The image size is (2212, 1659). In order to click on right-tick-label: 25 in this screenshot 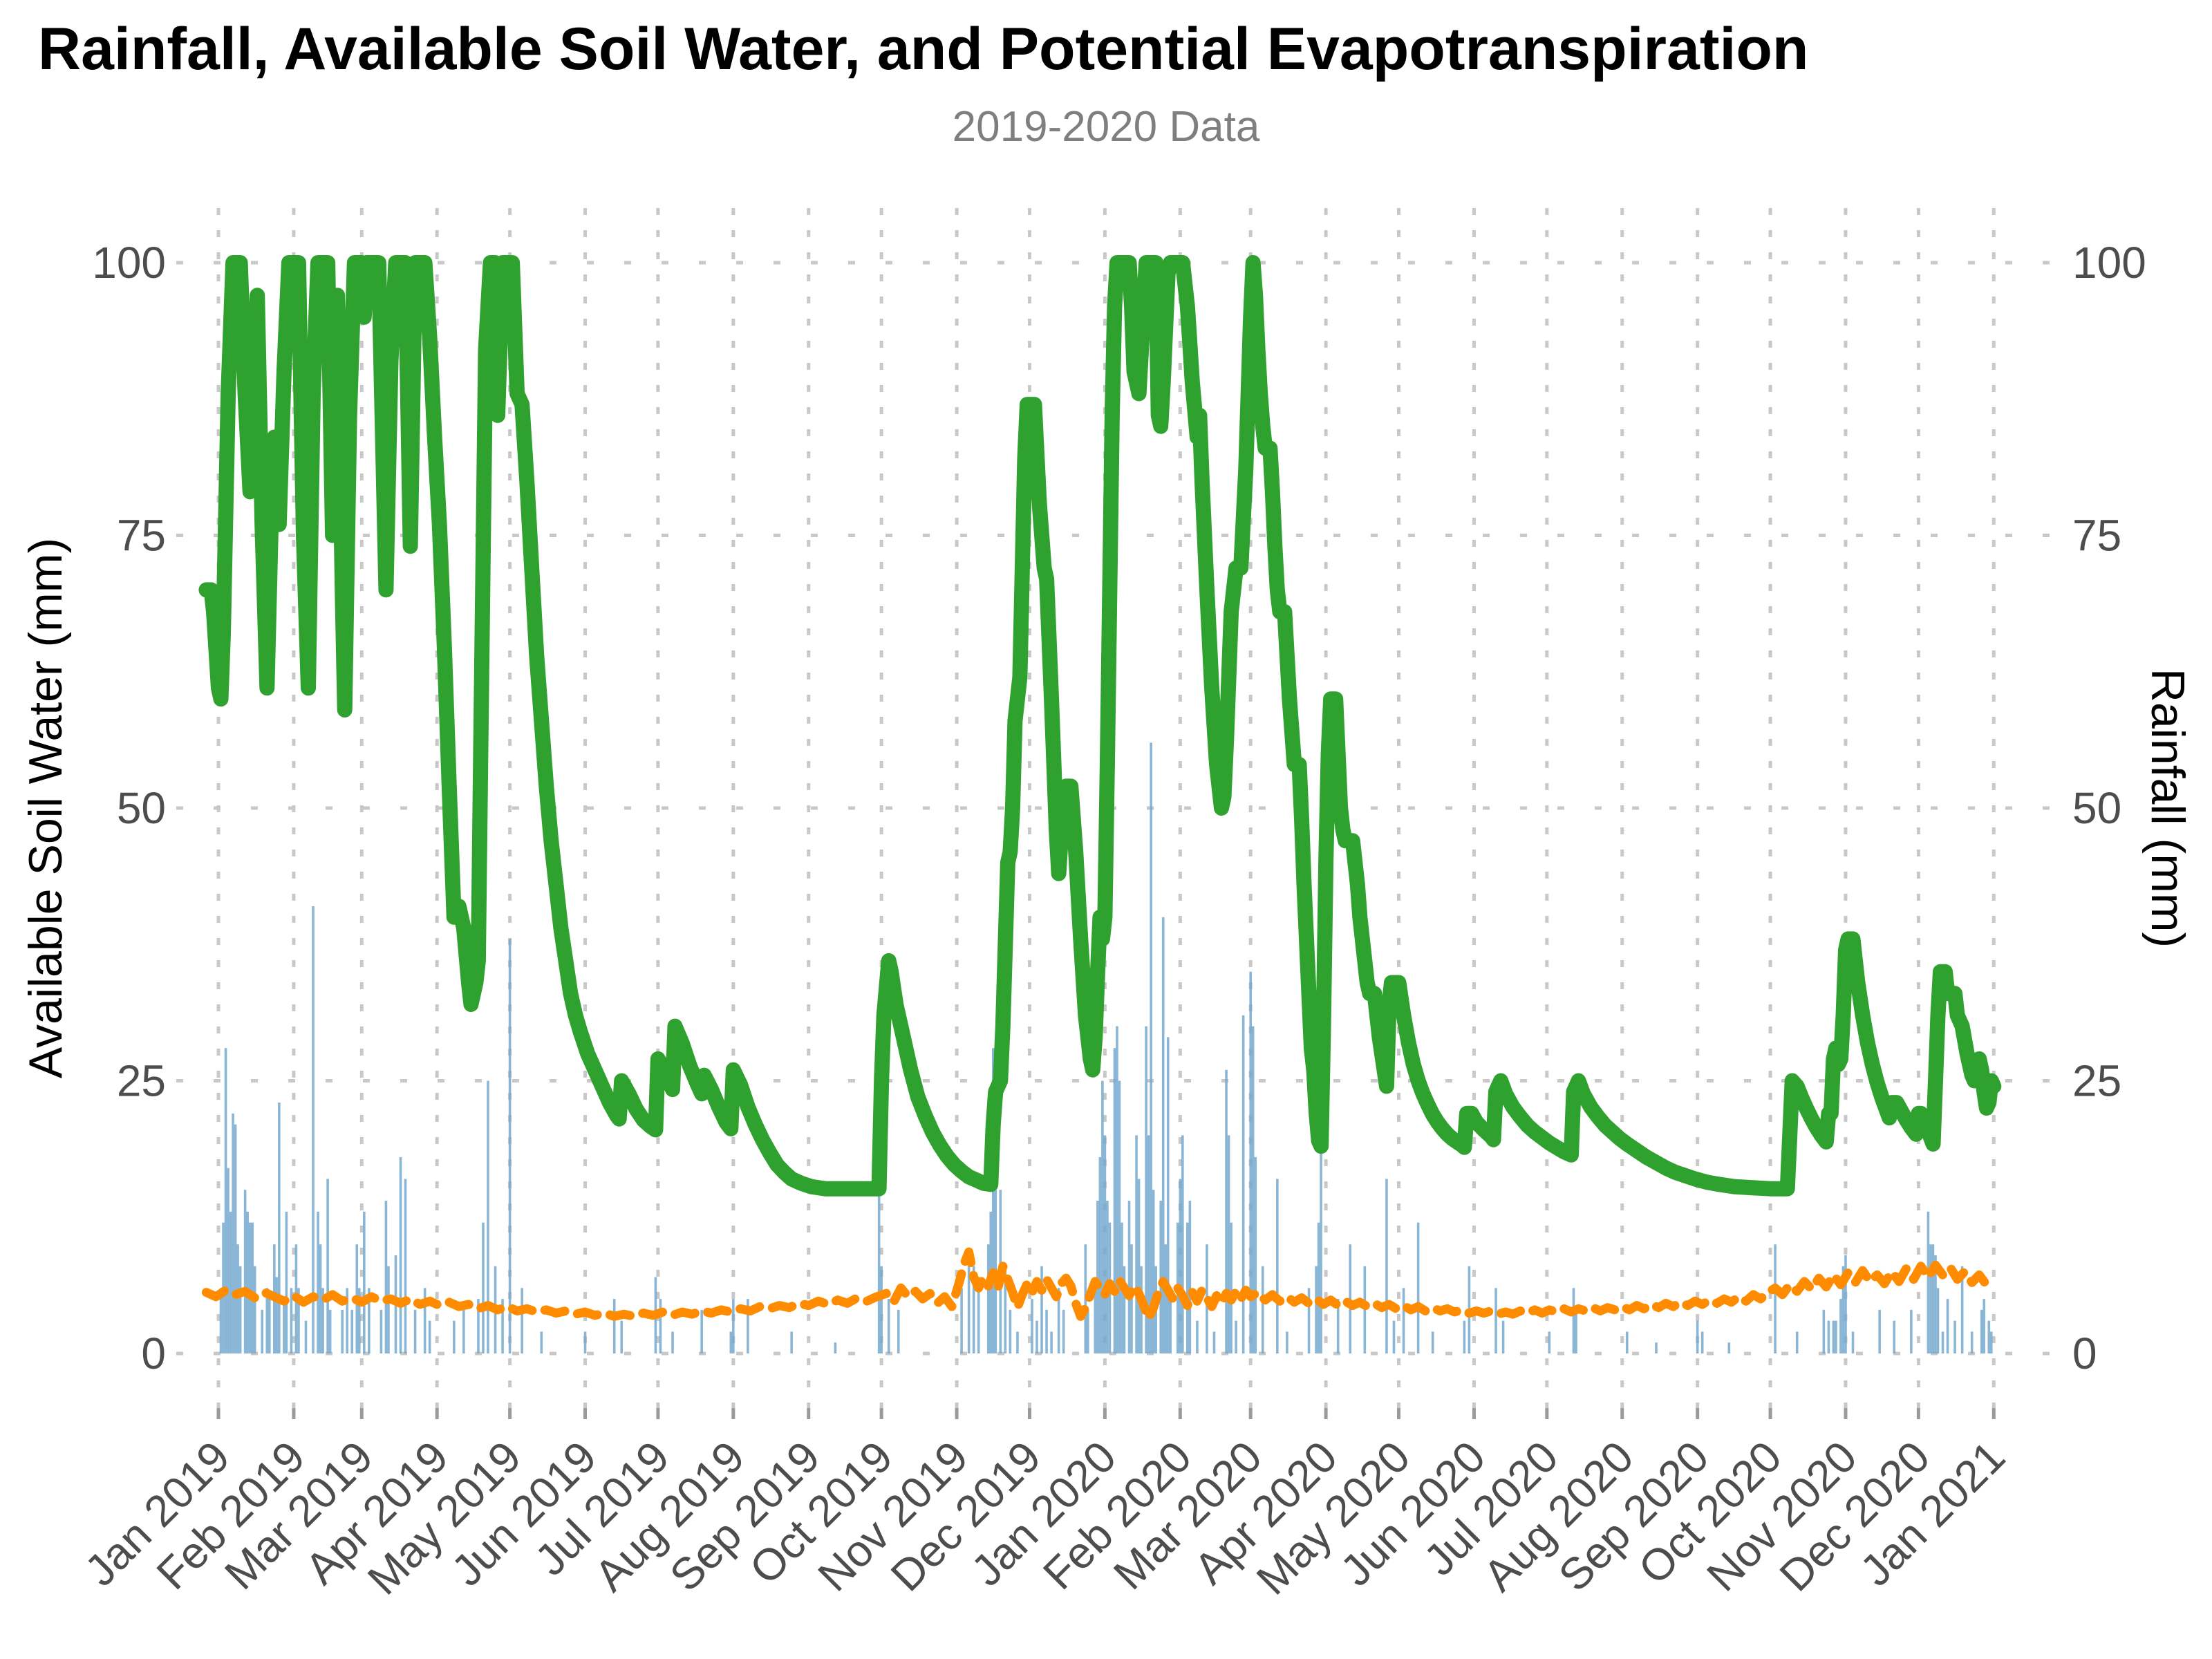, I will do `click(2096, 1081)`.